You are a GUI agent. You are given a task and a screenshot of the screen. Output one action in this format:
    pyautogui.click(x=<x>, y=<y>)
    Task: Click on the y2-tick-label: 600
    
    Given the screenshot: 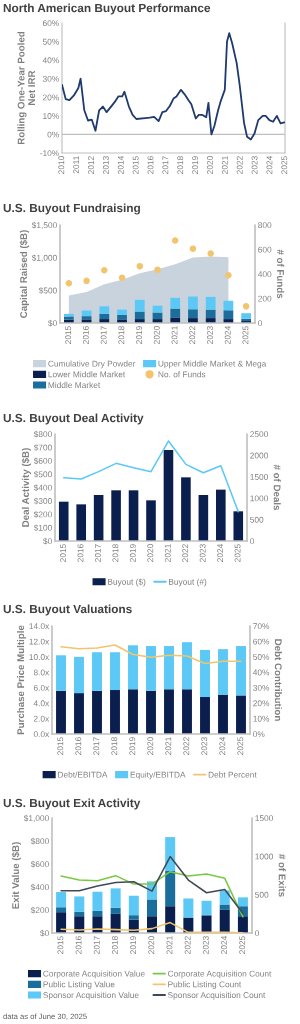 What is the action you would take?
    pyautogui.click(x=265, y=249)
    